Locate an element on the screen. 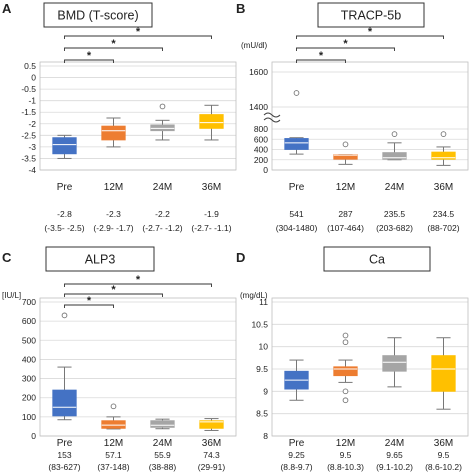 The image size is (474, 474). chart-title: ALP3 is located at coordinates (100, 260).